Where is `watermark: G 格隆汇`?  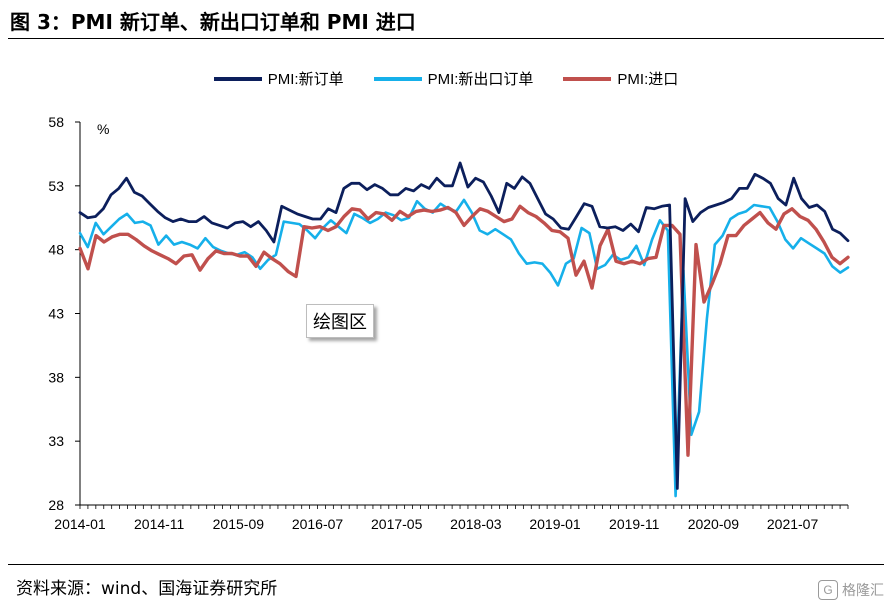 watermark: G 格隆汇 is located at coordinates (851, 590).